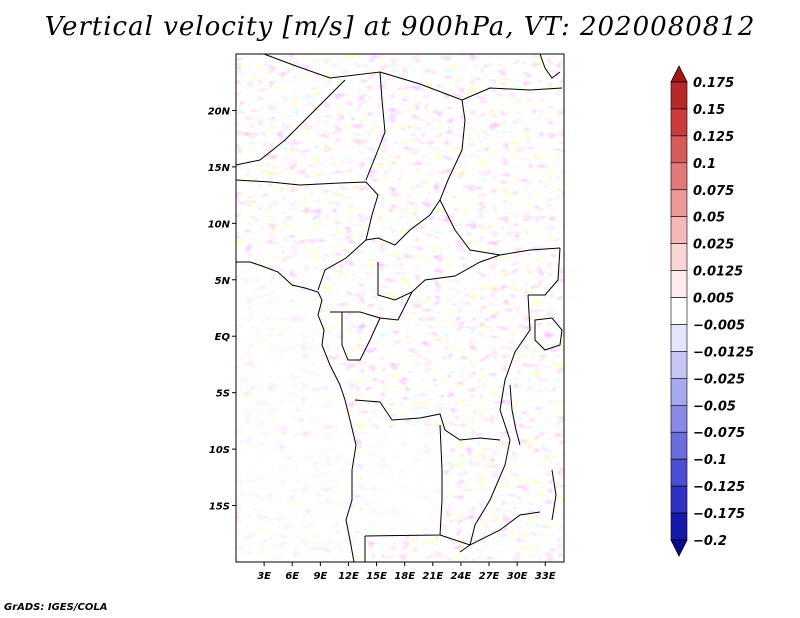 This screenshot has height=618, width=800. Describe the element at coordinates (219, 507) in the screenshot. I see `y-tick-label: 15S` at that location.